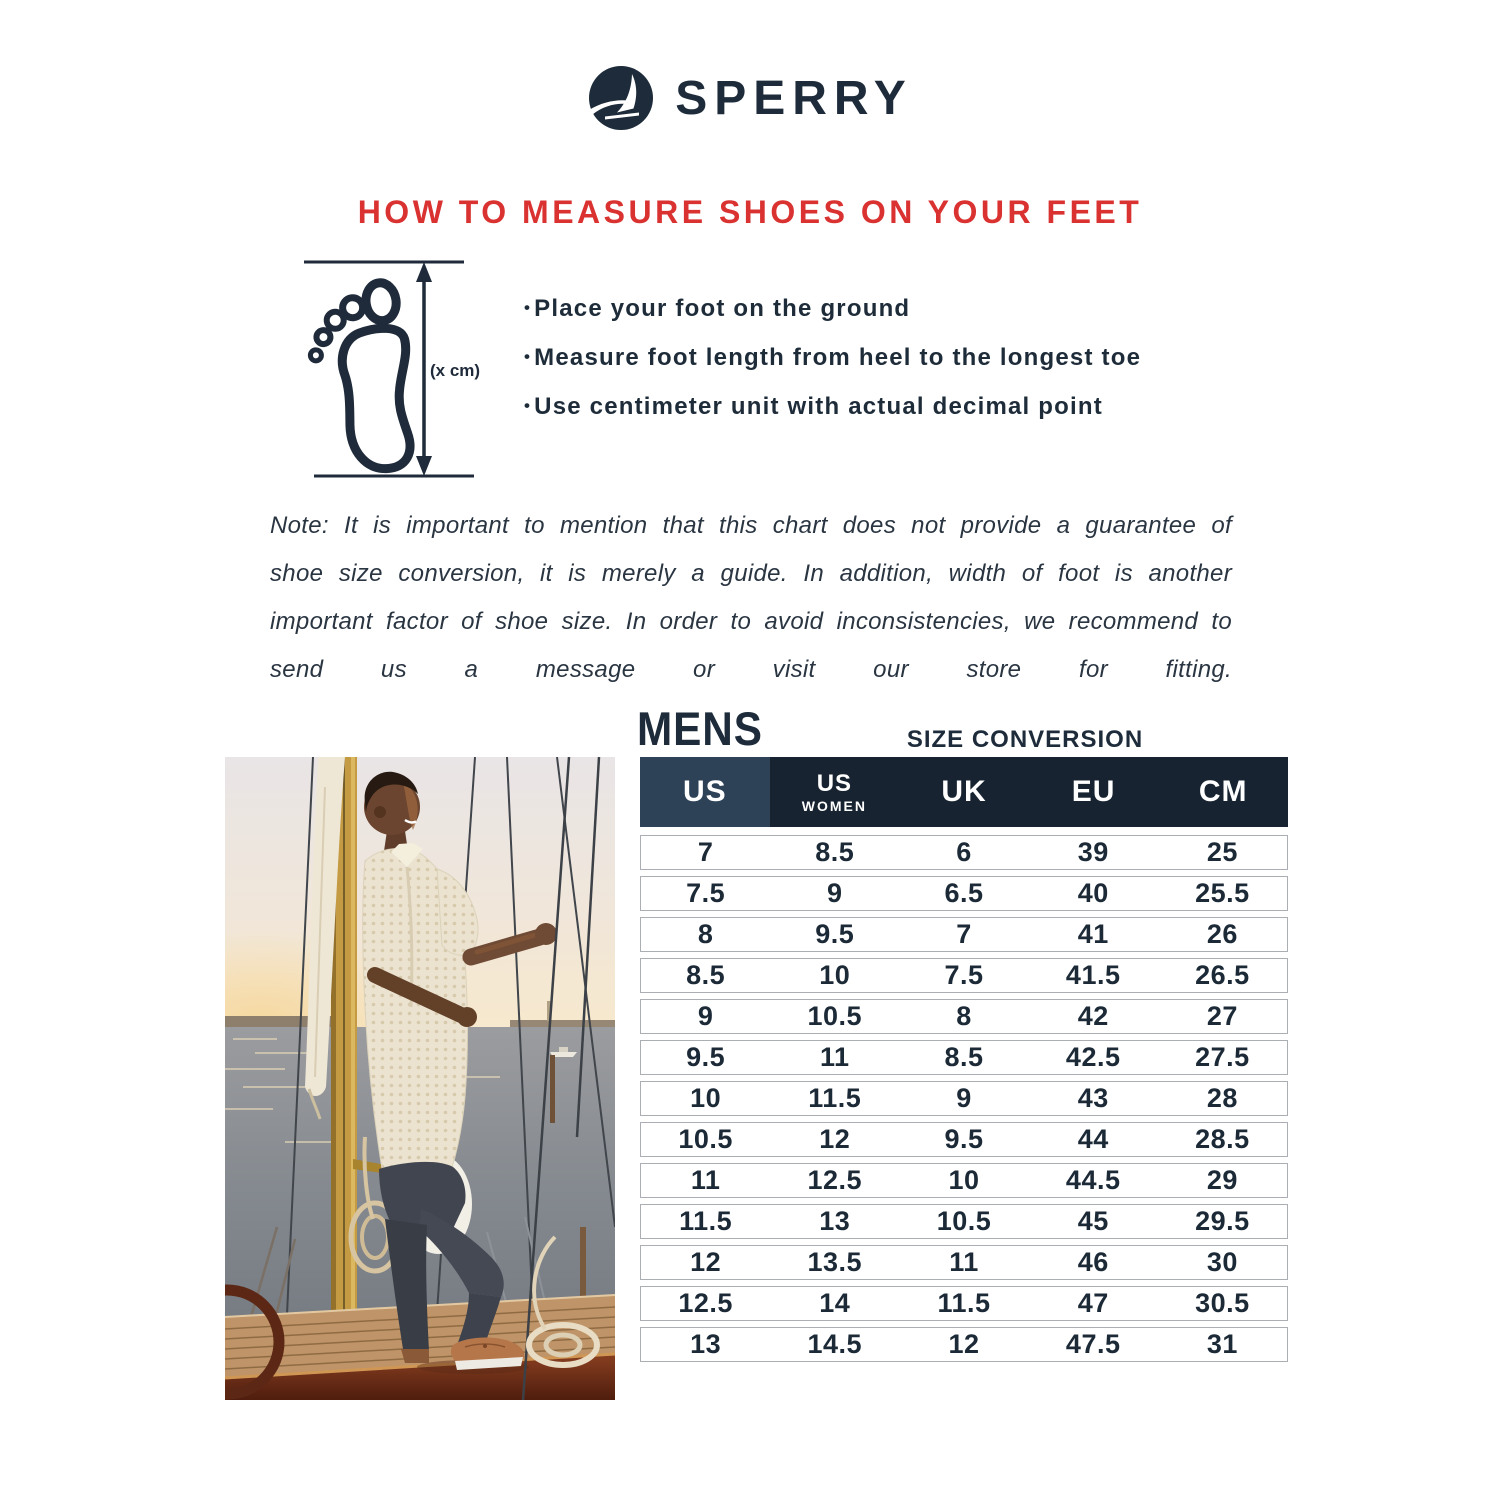  What do you see at coordinates (1093, 1098) in the screenshot?
I see `table-cell: 43` at bounding box center [1093, 1098].